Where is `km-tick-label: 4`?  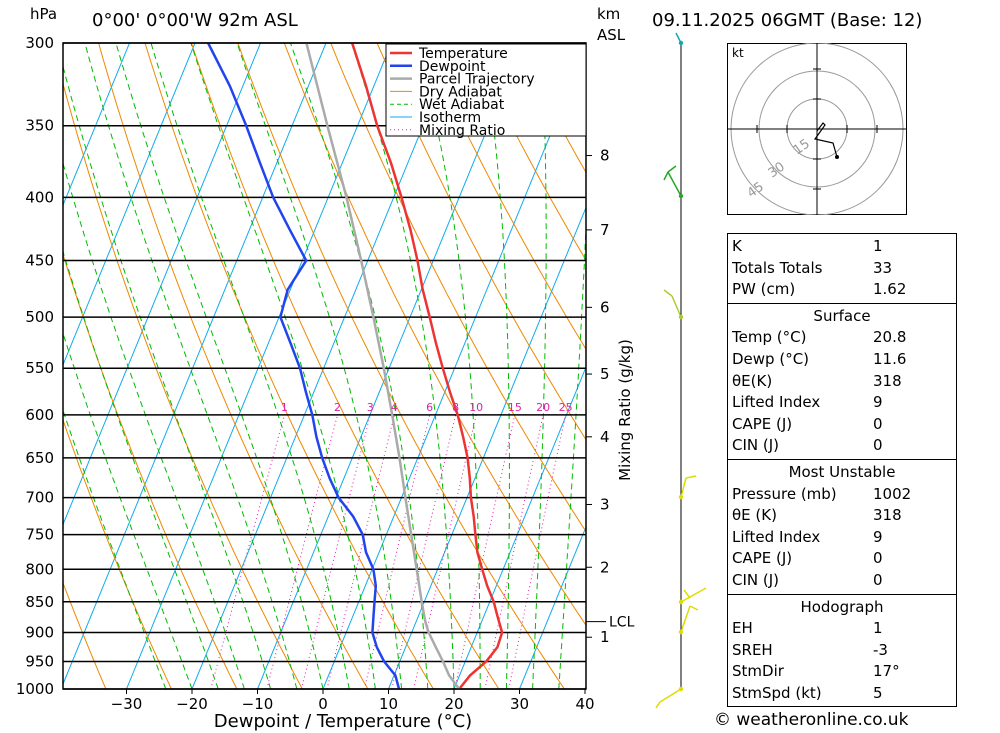 km-tick-label: 4 is located at coordinates (605, 437).